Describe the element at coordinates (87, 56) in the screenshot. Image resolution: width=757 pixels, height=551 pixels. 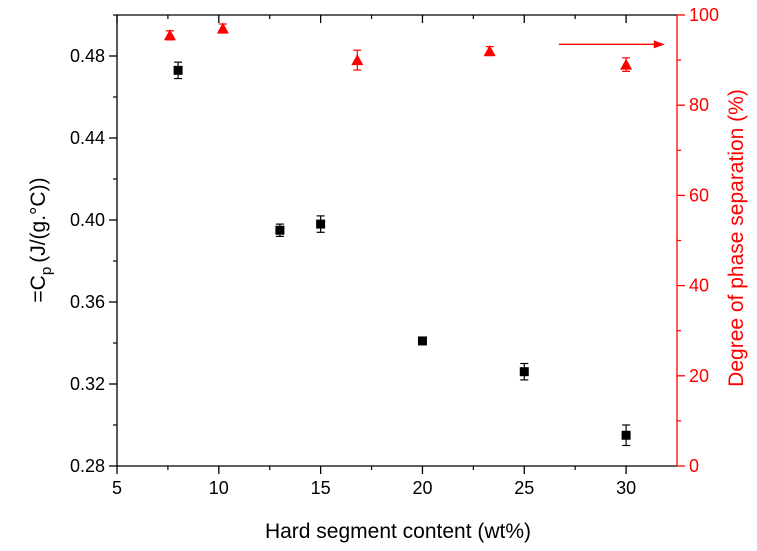
I see `y-left-tick-label: 0.48` at that location.